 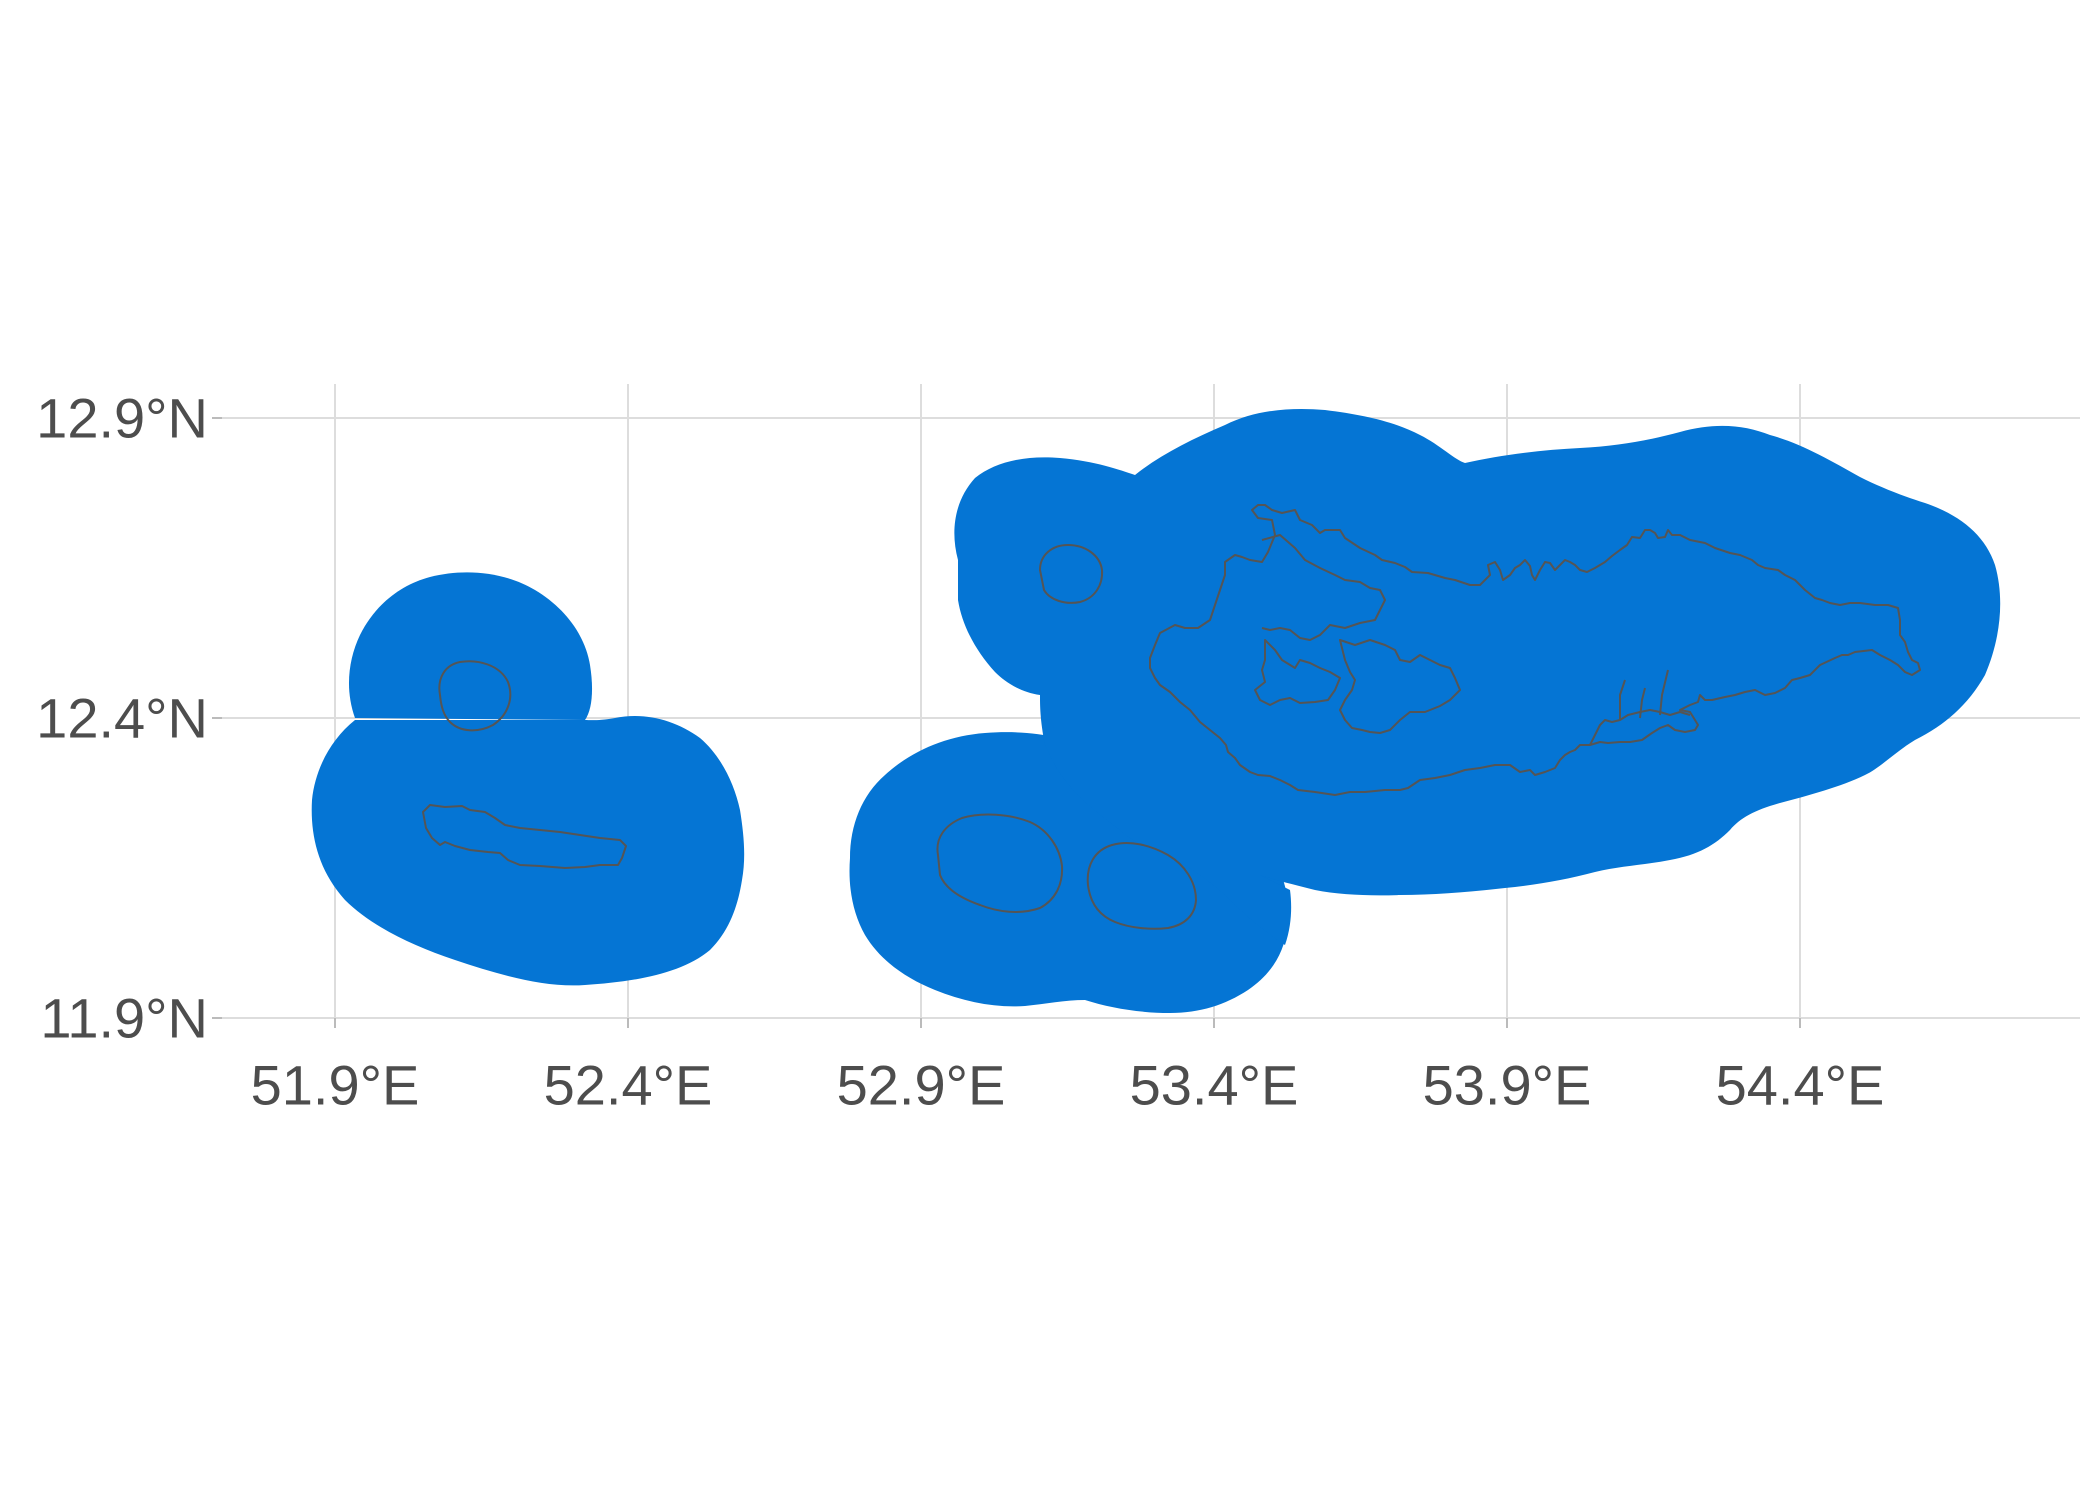 What do you see at coordinates (1507, 1085) in the screenshot?
I see `x-tick-label-5: 53.9°E` at bounding box center [1507, 1085].